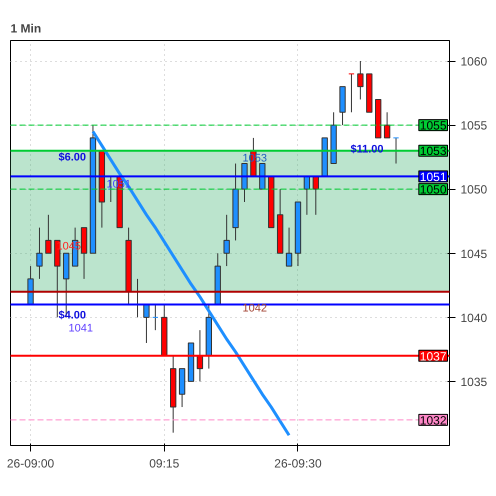 Image resolution: width=496 pixels, height=496 pixels. Describe the element at coordinates (80, 328) in the screenshot. I see `annotation: 1041` at that location.